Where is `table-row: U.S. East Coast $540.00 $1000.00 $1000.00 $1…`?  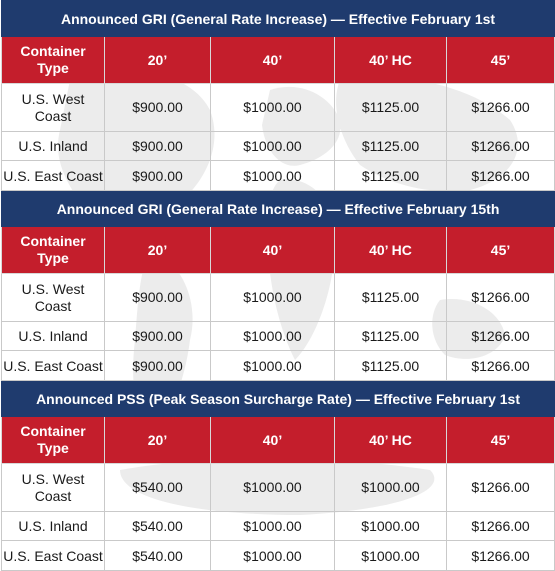 table-row: U.S. East Coast $540.00 $1000.00 $1000.00 $1… is located at coordinates (278, 555).